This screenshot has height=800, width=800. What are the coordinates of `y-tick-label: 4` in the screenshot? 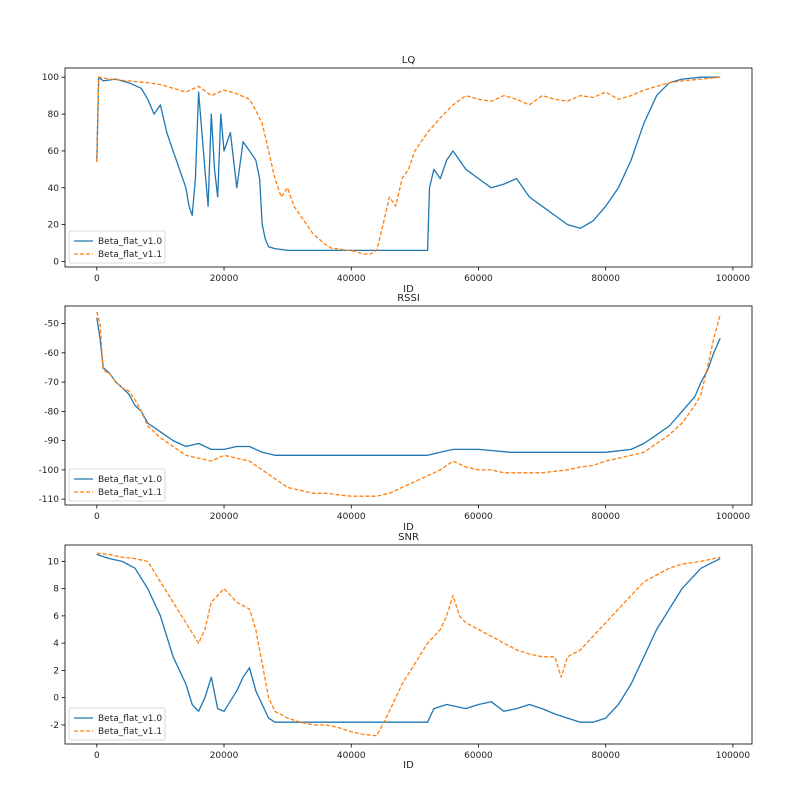 It's located at (56, 644).